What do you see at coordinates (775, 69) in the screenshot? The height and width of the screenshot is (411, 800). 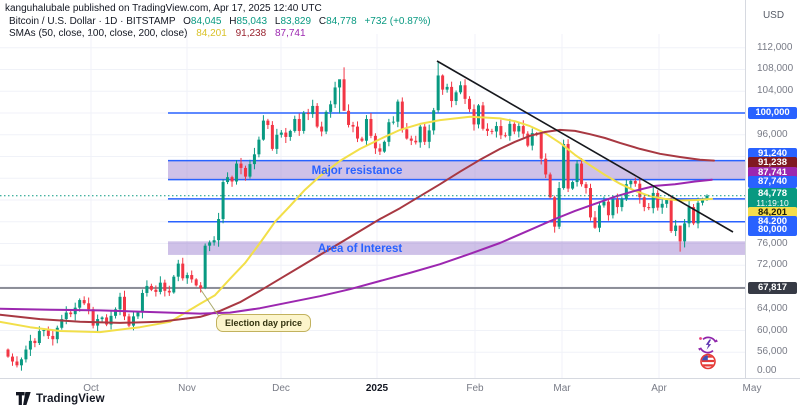 I see `price-tick: 108,000` at bounding box center [775, 69].